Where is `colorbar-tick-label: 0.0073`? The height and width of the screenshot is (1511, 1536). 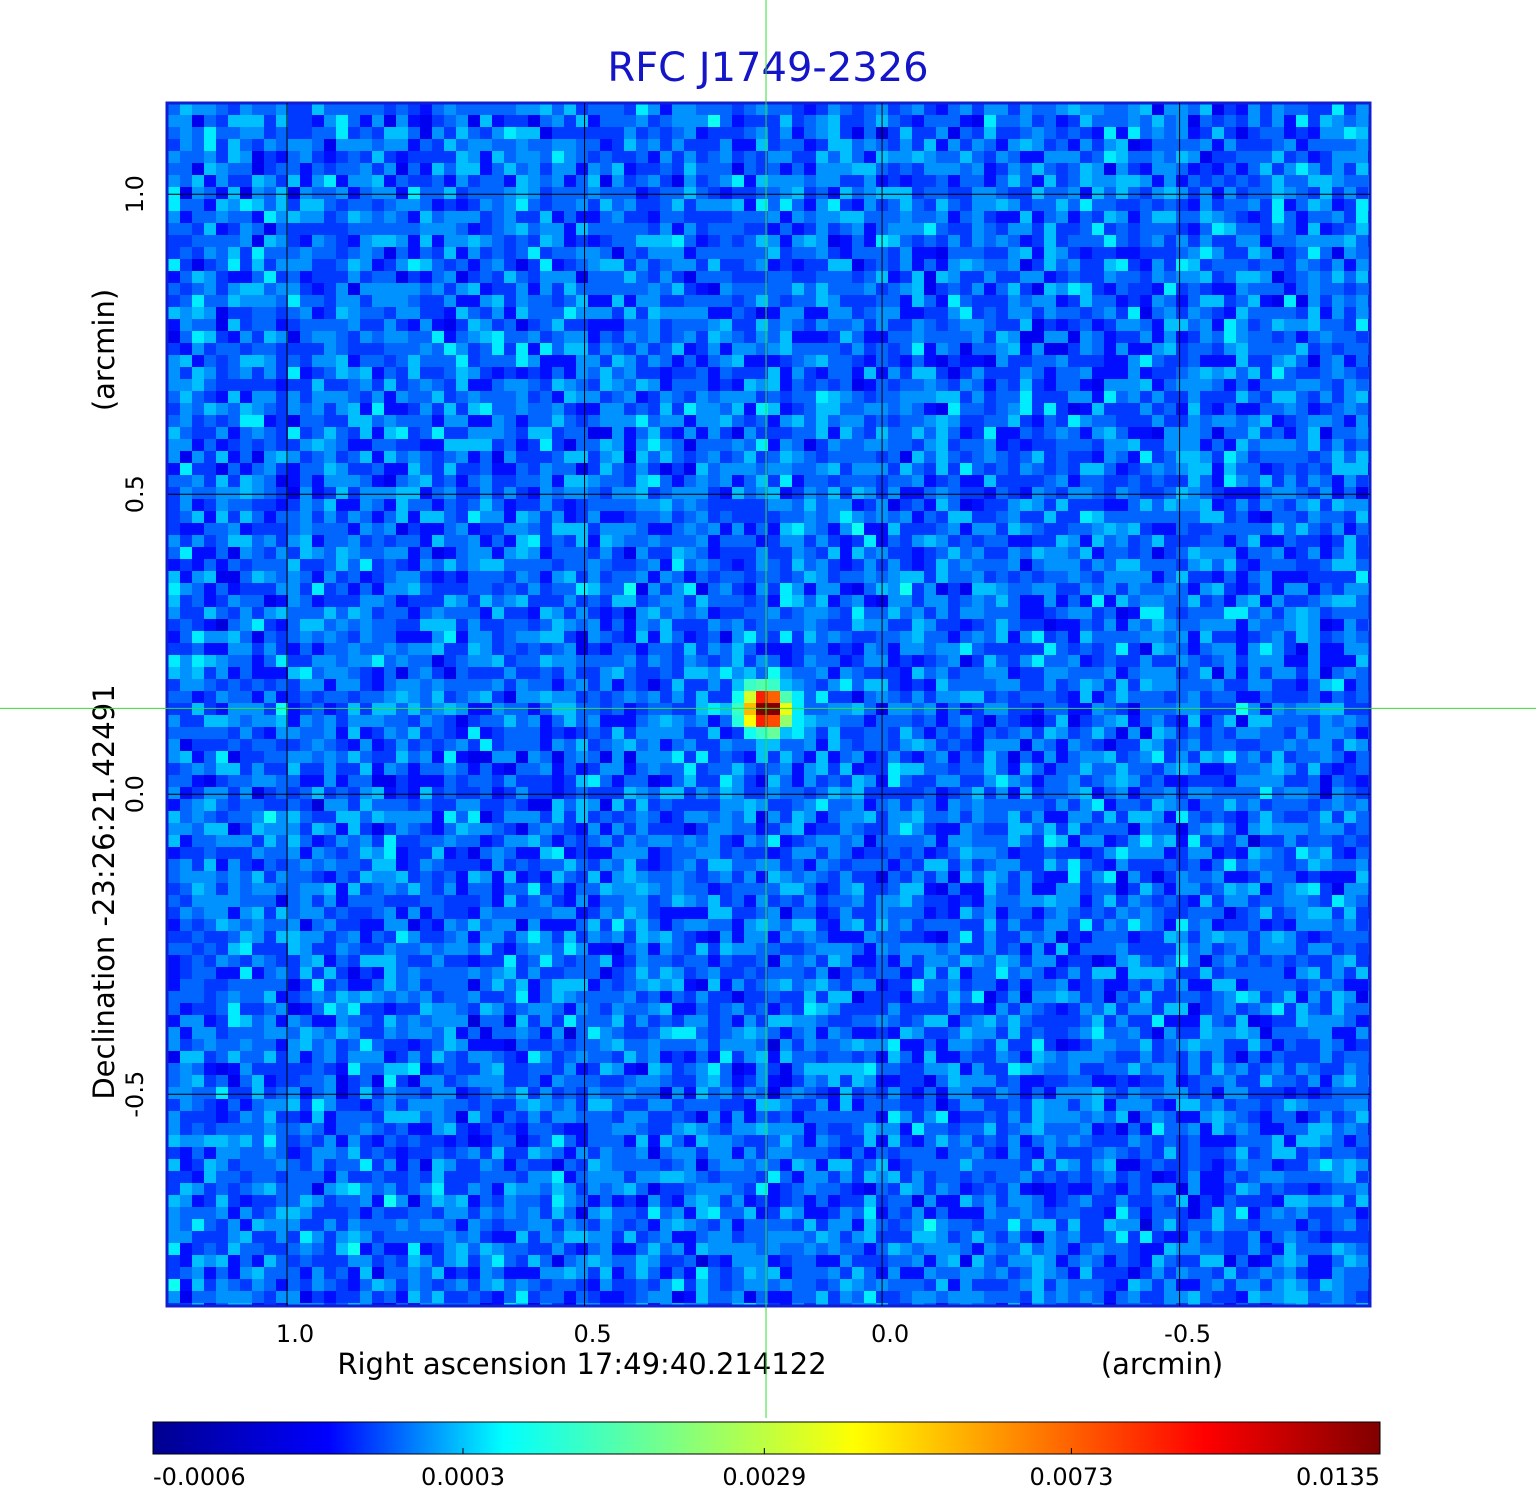
colorbar-tick-label: 0.0073 is located at coordinates (1071, 1477).